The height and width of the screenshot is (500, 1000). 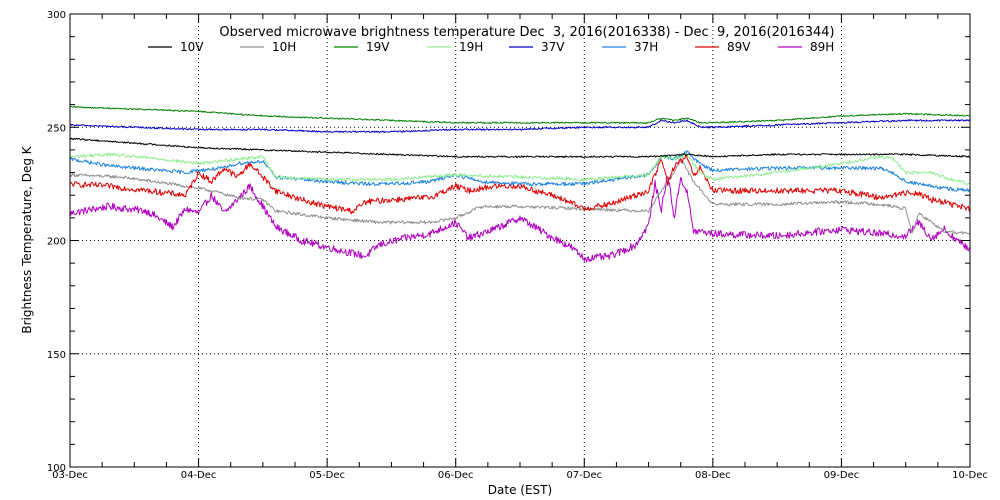 What do you see at coordinates (739, 47) in the screenshot?
I see `legend-label-89v: 89V` at bounding box center [739, 47].